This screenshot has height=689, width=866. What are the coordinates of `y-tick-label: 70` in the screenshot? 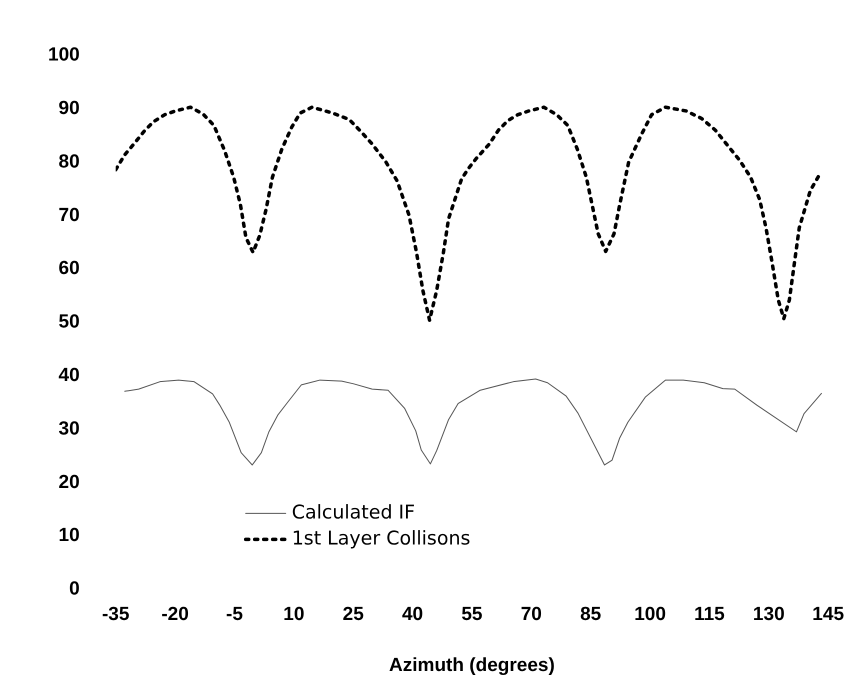 It's located at (69, 215).